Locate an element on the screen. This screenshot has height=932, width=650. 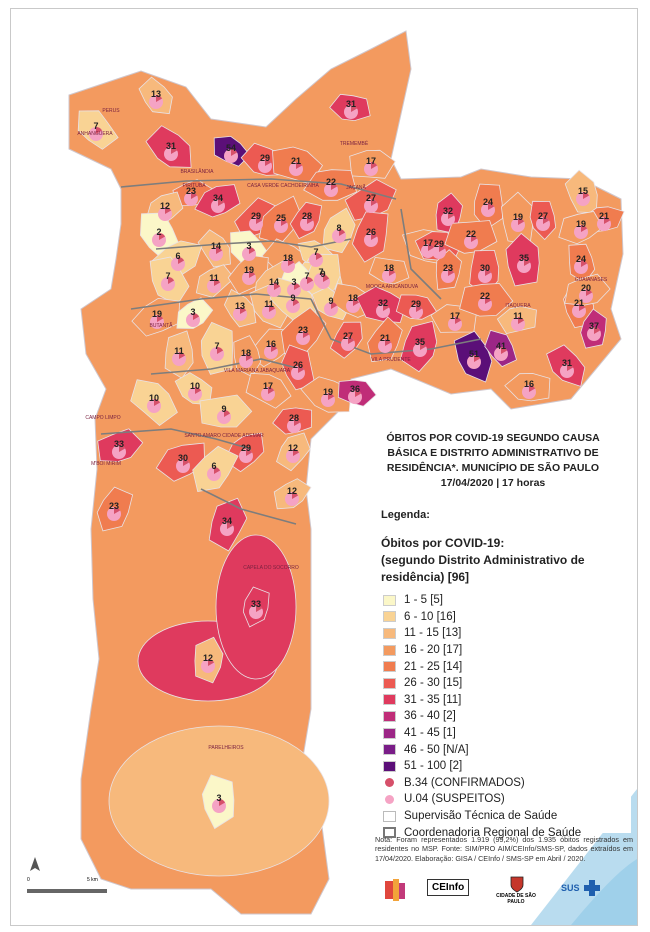
legend-subtitle-line-2: (segundo Distrito Administrativo de is located at coordinates (483, 560).